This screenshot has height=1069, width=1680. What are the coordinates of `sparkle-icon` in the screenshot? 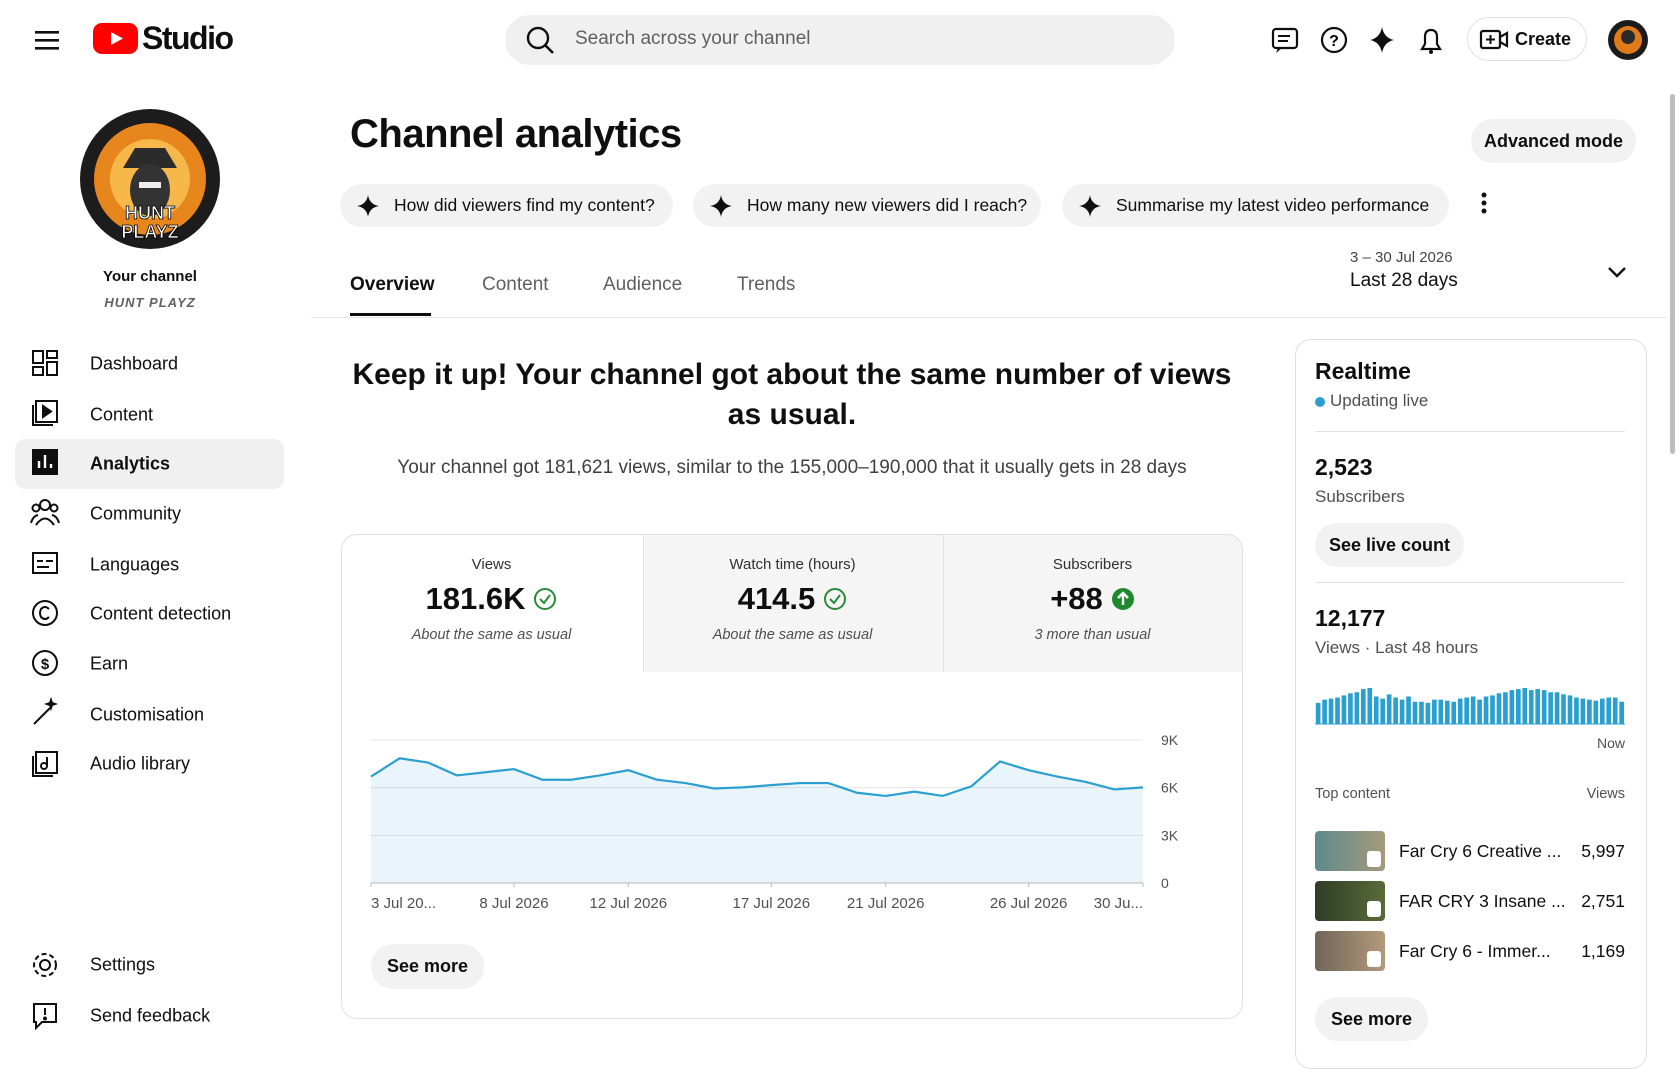 It's located at (721, 205).